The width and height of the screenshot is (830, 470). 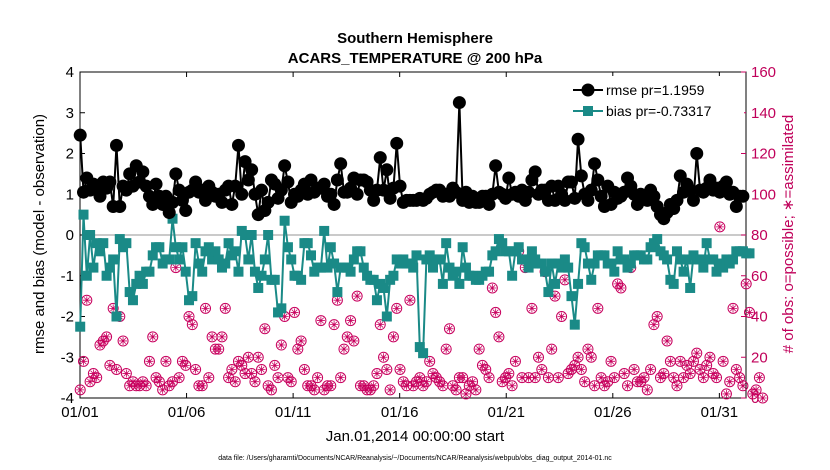 What do you see at coordinates (67, 357) in the screenshot?
I see `y-tick-label-left: -3` at bounding box center [67, 357].